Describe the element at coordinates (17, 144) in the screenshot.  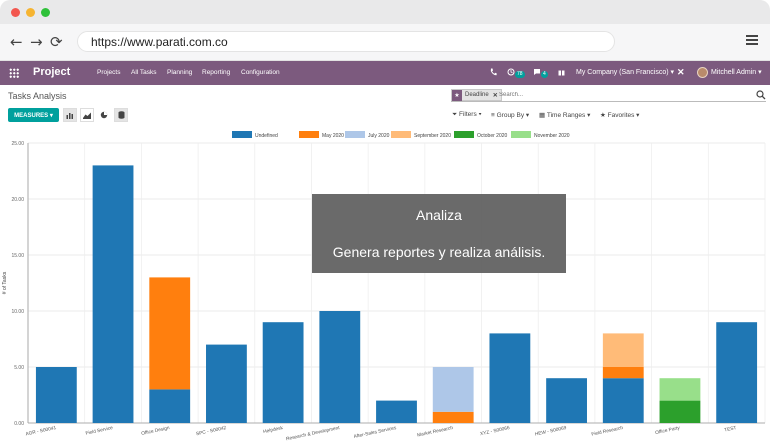
I see `y-tick-label: 25.00` at that location.